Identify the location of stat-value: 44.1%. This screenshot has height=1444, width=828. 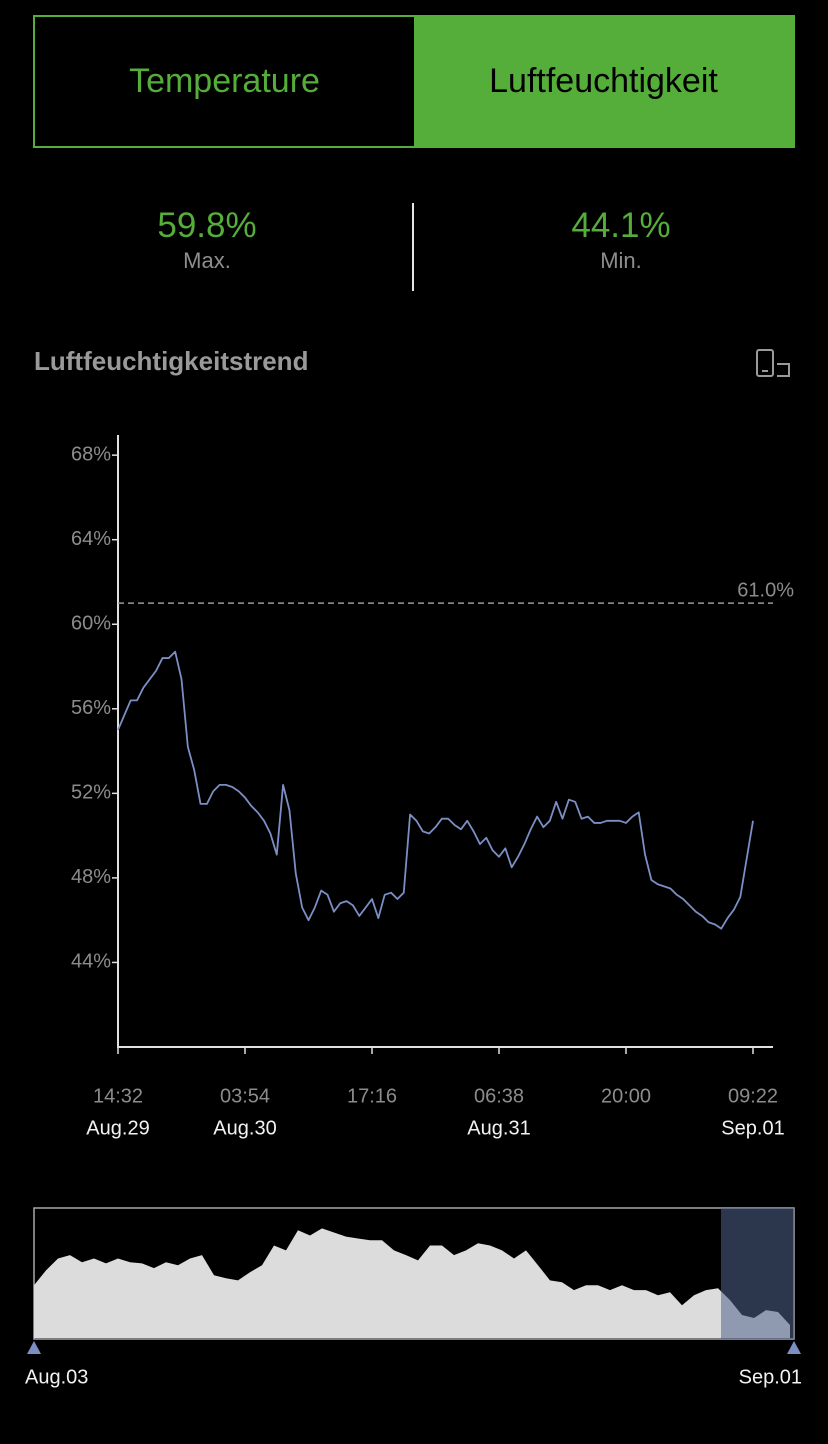
(621, 225).